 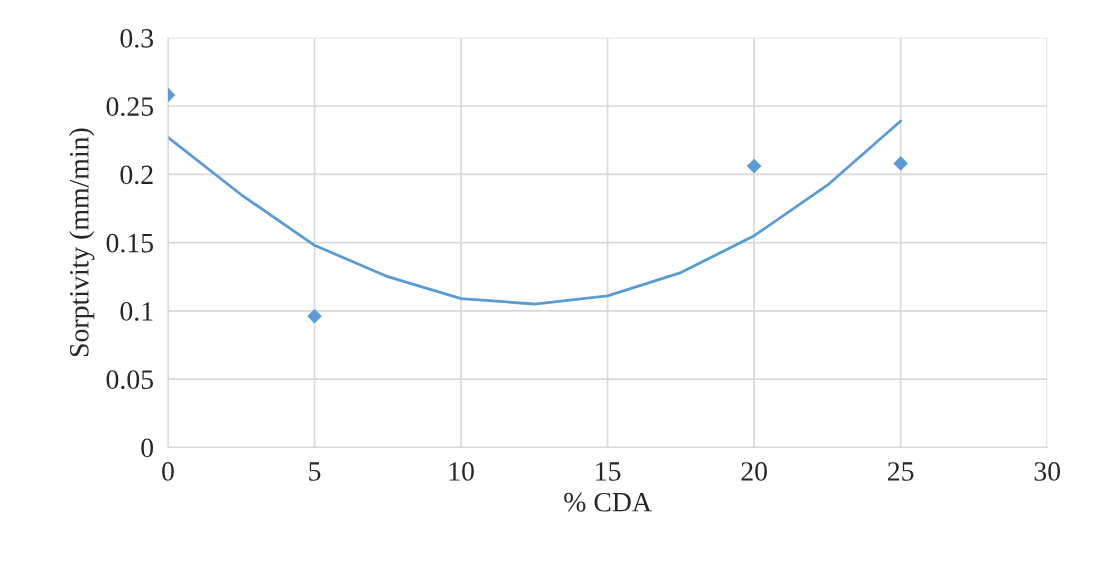 What do you see at coordinates (130, 380) in the screenshot?
I see `y-tick-label: 0.05` at bounding box center [130, 380].